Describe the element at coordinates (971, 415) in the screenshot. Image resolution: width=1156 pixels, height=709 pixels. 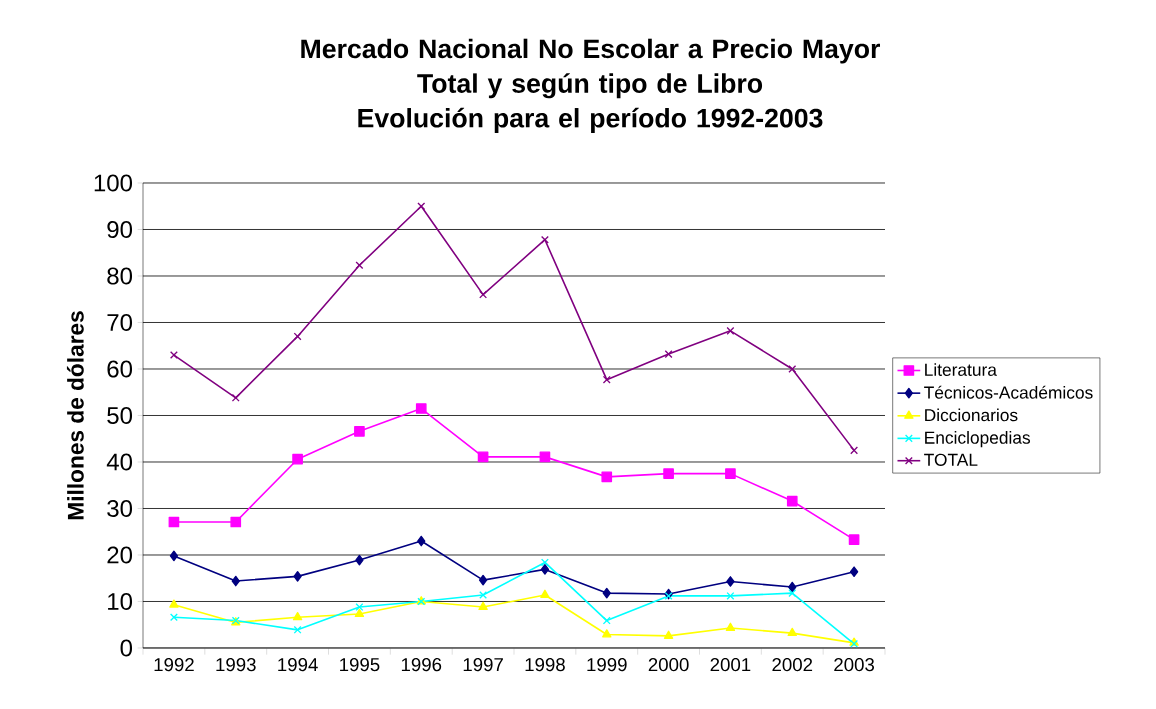
I see `legend-label: Diccionarios` at that location.